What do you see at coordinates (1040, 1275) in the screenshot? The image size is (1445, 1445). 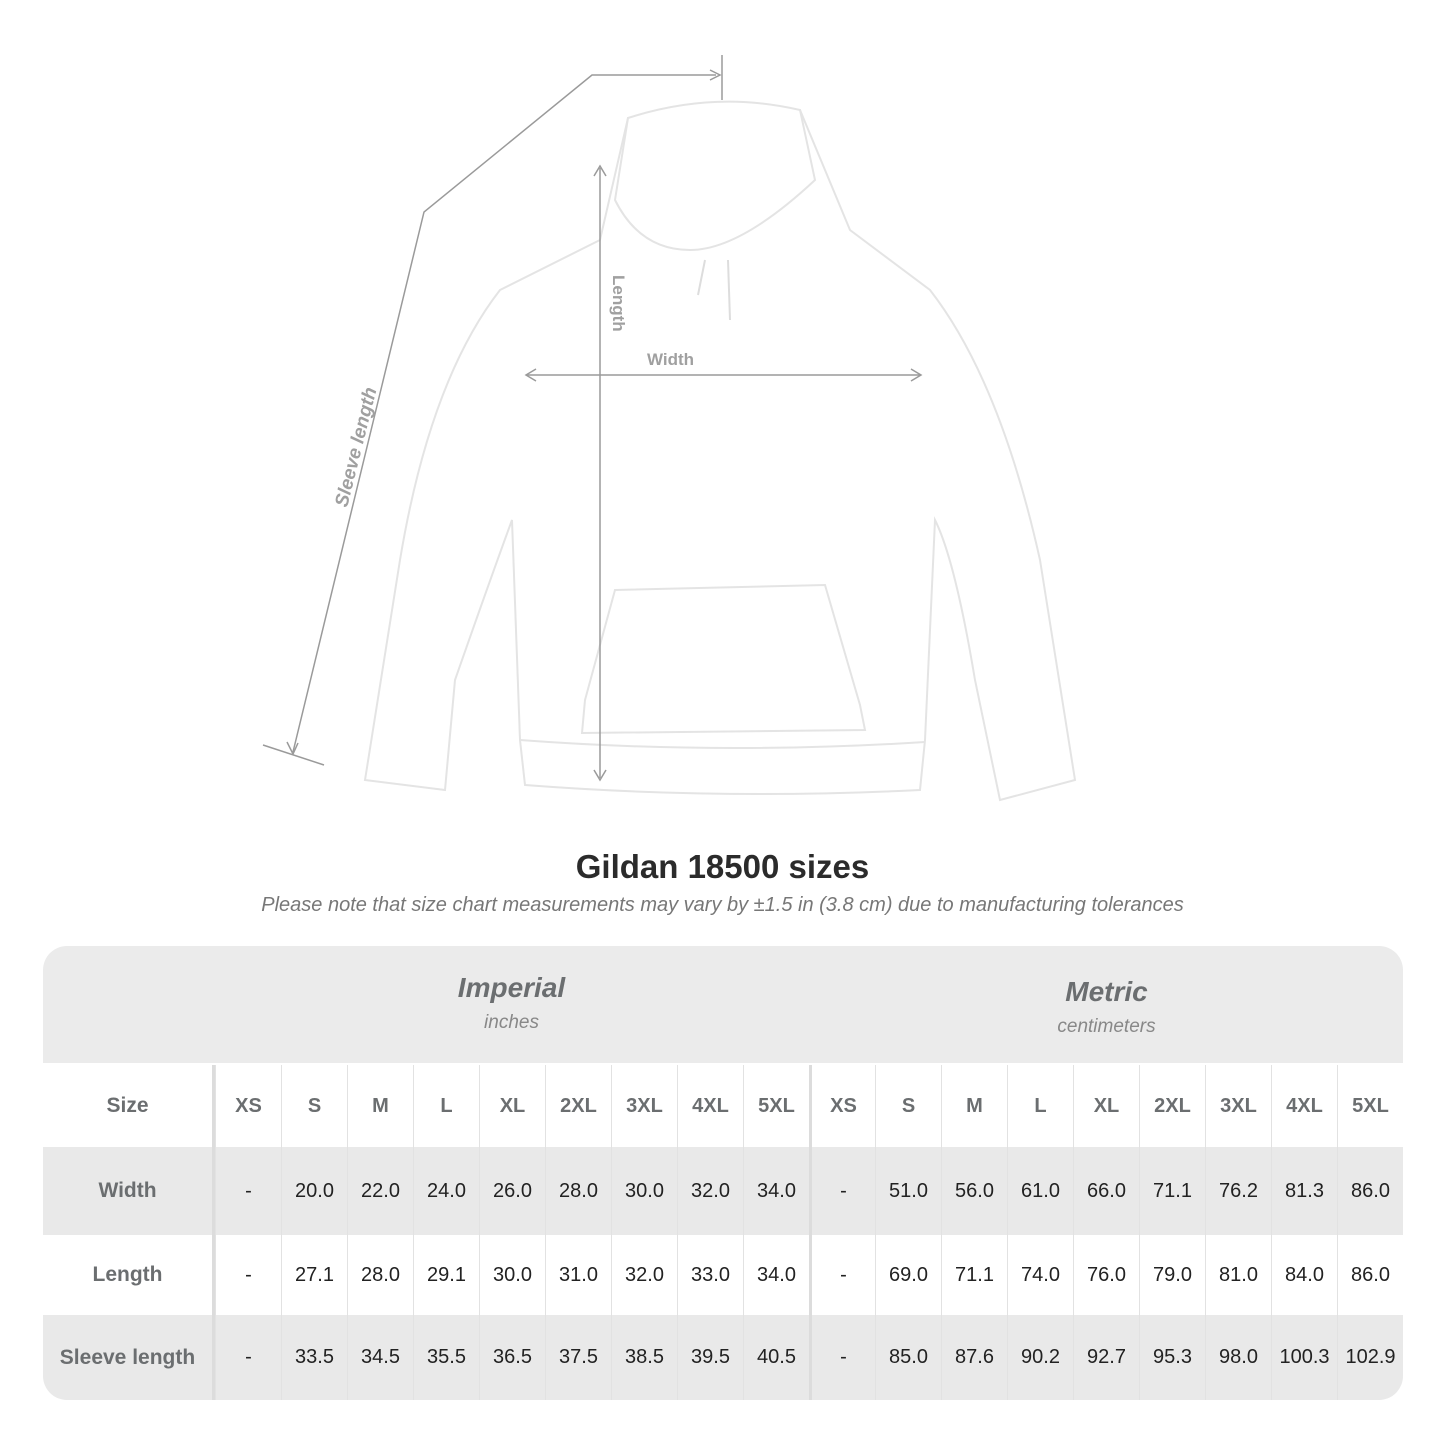 I see `metric-value: 74.0` at bounding box center [1040, 1275].